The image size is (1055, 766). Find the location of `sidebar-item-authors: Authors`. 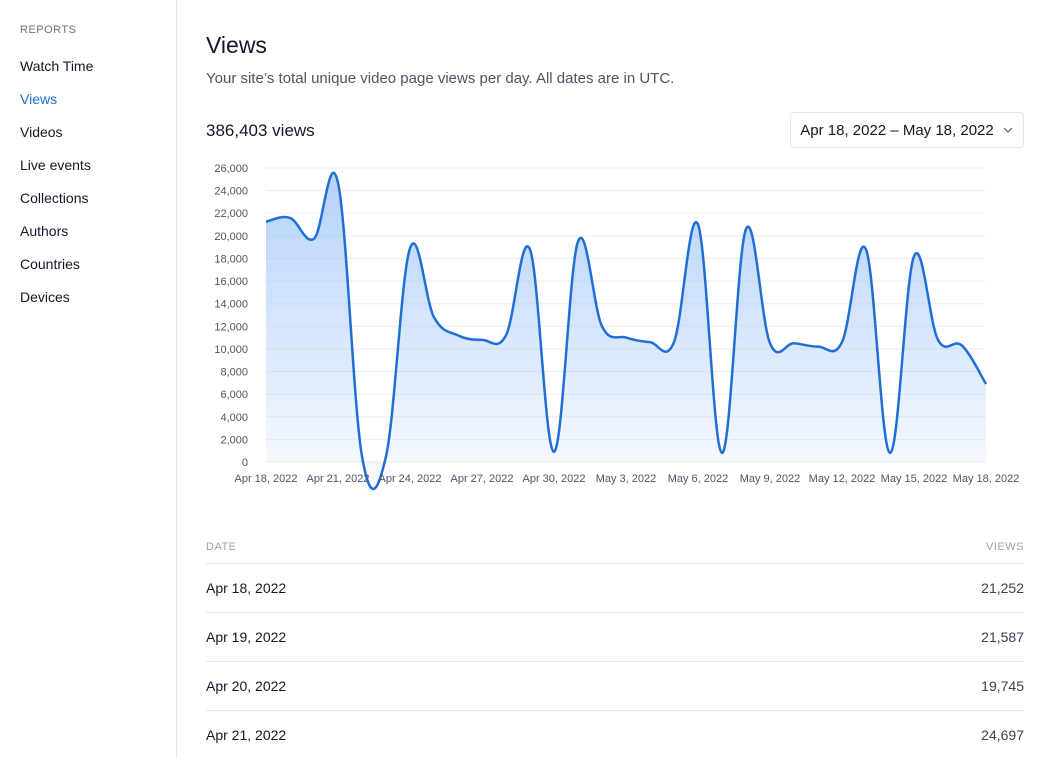

sidebar-item-authors: Authors is located at coordinates (44, 231).